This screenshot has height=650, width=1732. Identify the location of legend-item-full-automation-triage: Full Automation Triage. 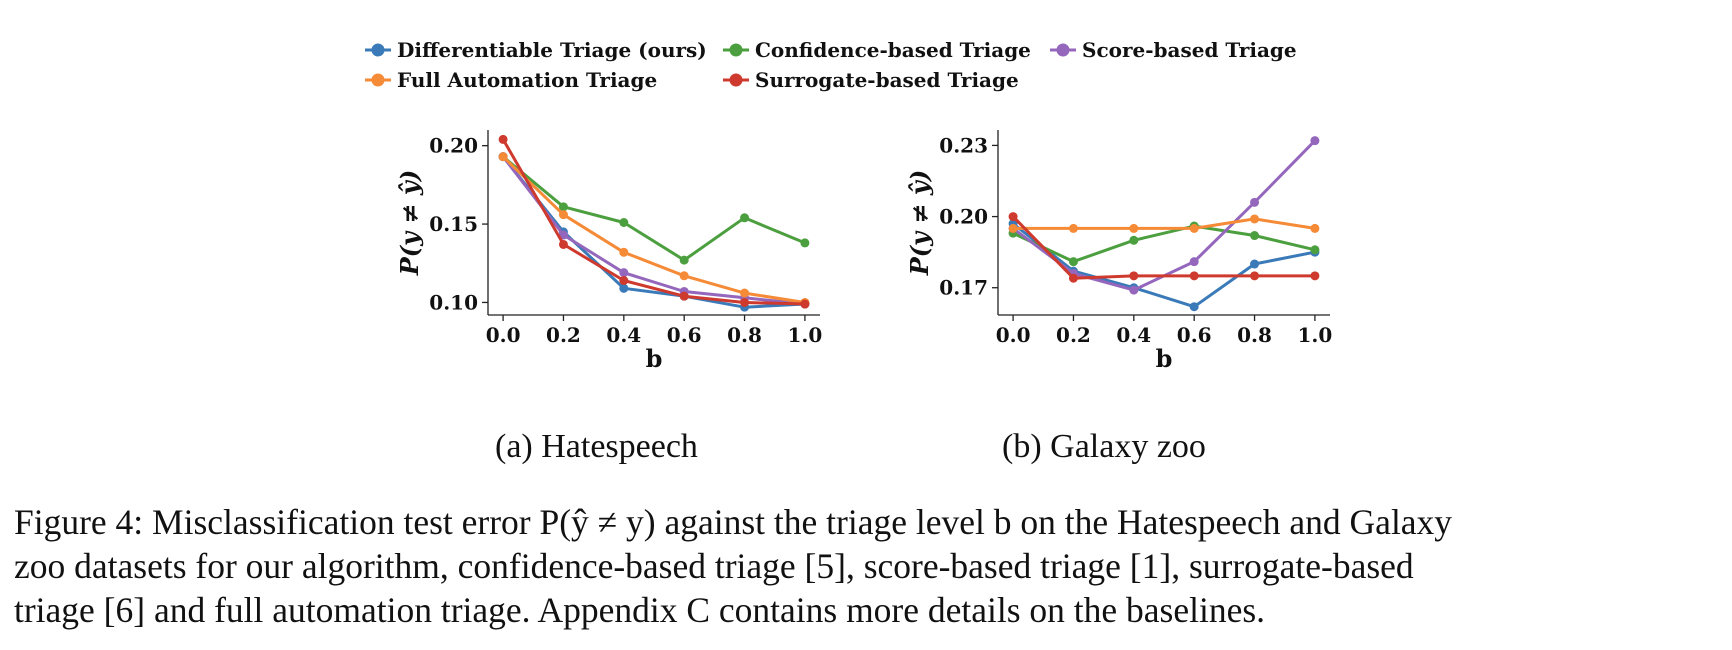
(511, 80).